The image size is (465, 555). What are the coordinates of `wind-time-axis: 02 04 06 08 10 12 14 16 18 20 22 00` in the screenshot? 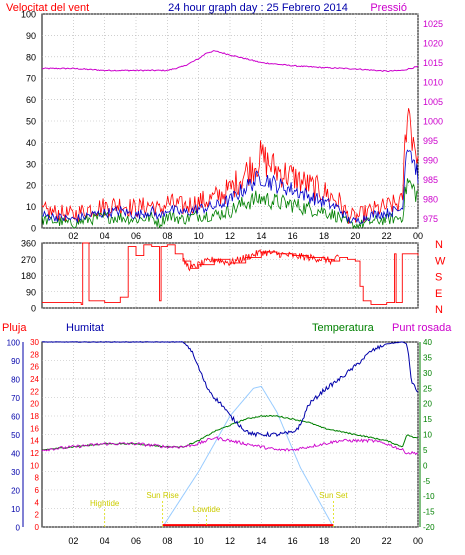 It's located at (245, 236).